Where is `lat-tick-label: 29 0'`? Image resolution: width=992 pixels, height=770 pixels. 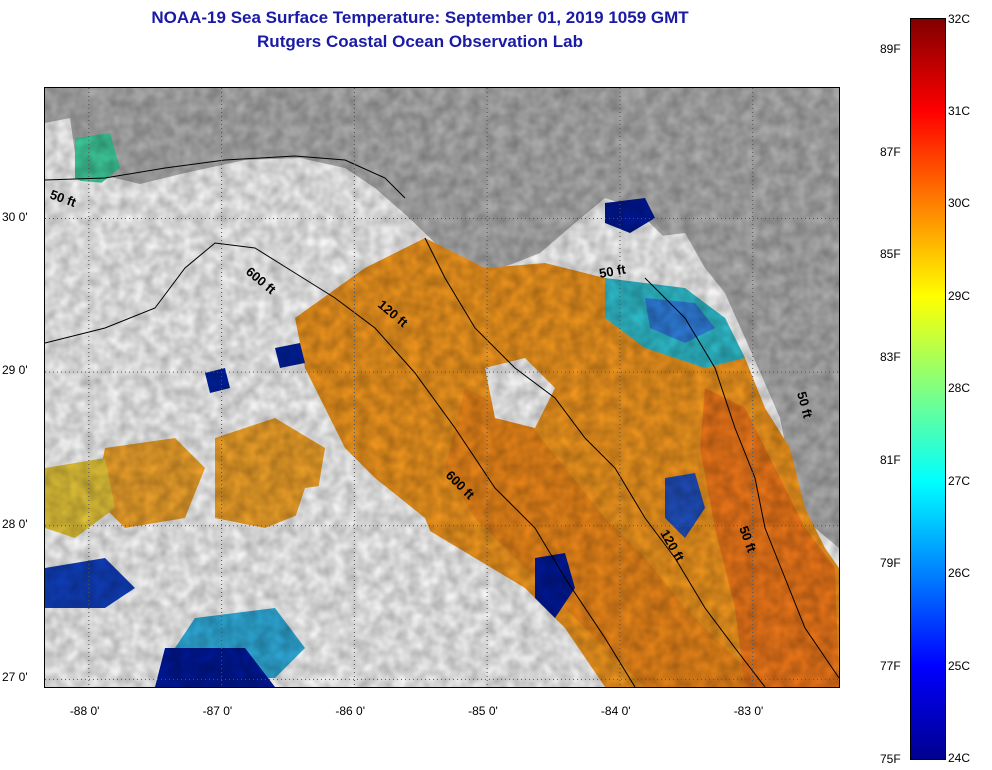 lat-tick-label: 29 0' is located at coordinates (15, 370).